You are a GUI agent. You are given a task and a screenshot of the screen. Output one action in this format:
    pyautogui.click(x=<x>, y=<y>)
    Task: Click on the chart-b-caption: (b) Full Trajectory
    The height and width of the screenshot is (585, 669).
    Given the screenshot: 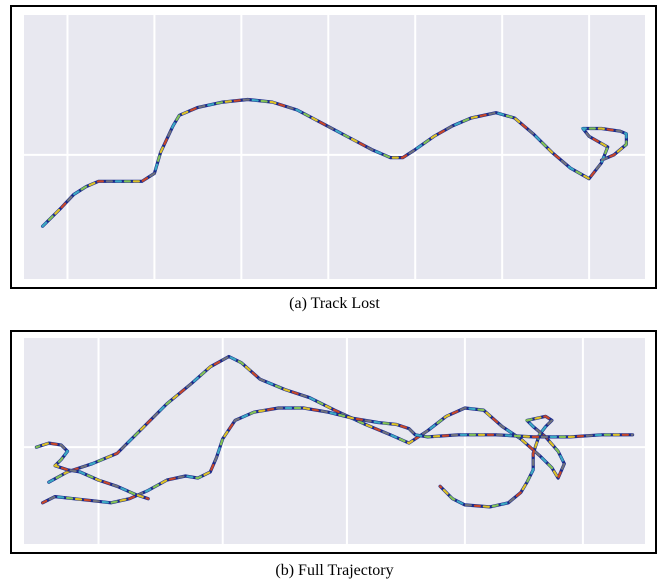 What is the action you would take?
    pyautogui.click(x=334, y=570)
    